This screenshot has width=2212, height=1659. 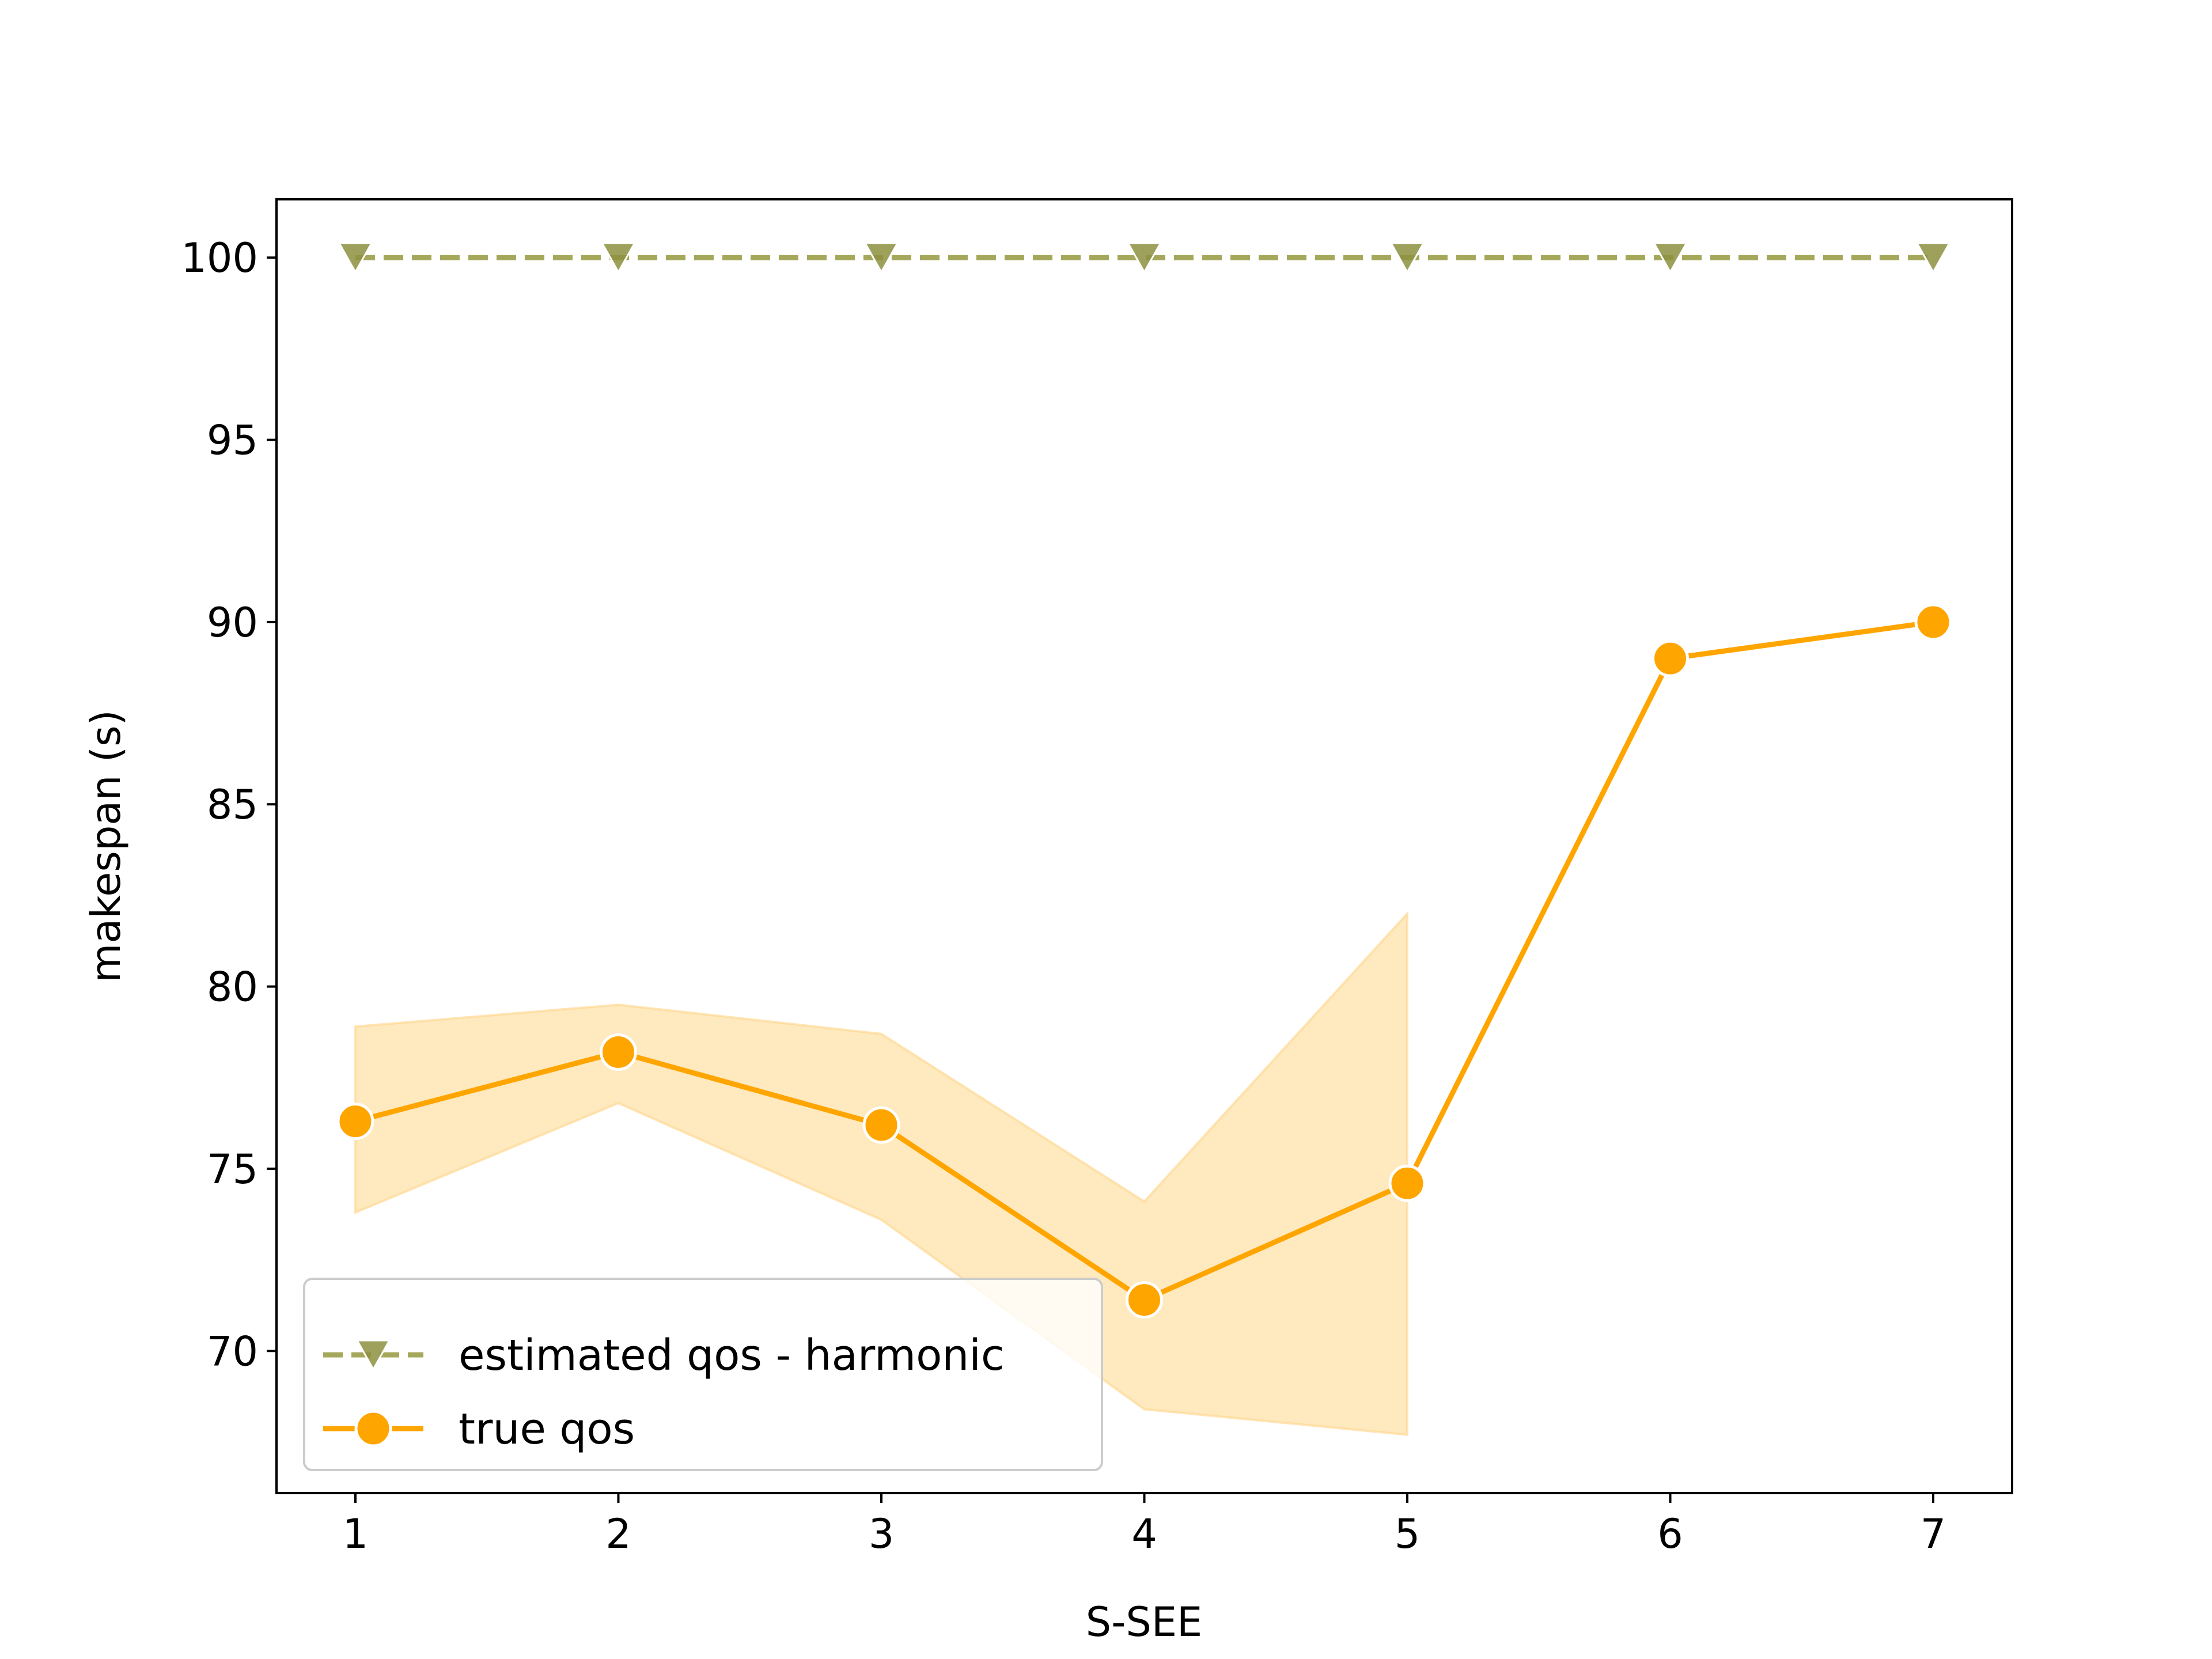 What do you see at coordinates (356, 1534) in the screenshot?
I see `x-tick-label-1: 1` at bounding box center [356, 1534].